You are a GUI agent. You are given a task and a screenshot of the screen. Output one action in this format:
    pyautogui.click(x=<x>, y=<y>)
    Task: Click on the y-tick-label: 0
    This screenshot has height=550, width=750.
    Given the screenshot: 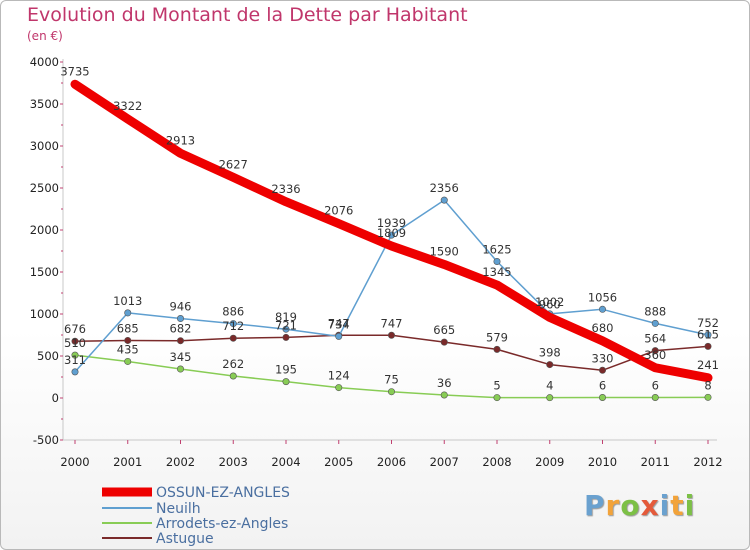 What is the action you would take?
    pyautogui.click(x=55, y=398)
    